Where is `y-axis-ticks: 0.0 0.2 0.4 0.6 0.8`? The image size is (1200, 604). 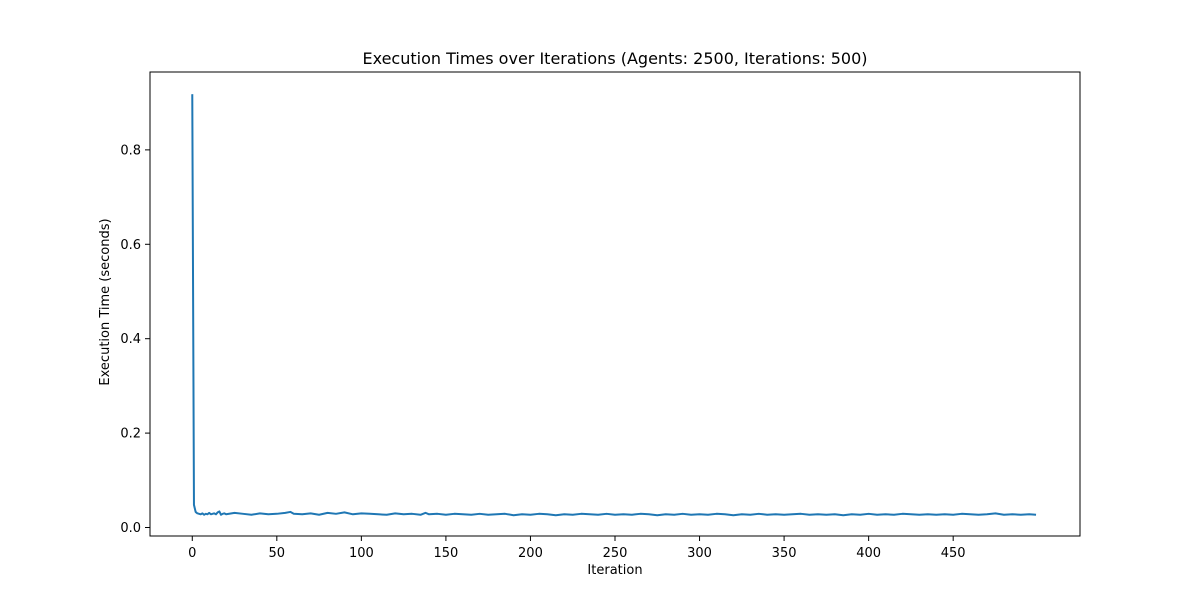 y-axis-ticks: 0.0 0.2 0.4 0.6 0.8 is located at coordinates (135, 339).